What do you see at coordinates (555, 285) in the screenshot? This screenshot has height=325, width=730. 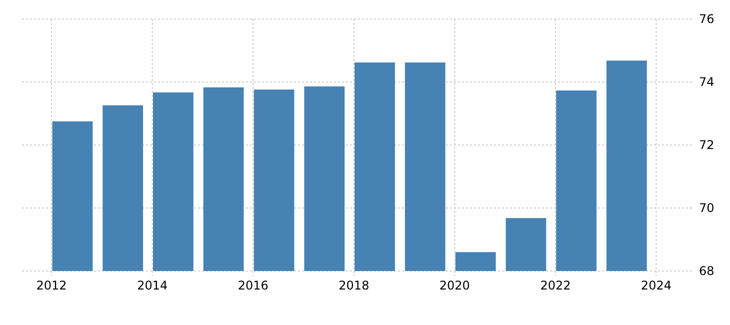 I see `x-tick-label: 2022` at bounding box center [555, 285].